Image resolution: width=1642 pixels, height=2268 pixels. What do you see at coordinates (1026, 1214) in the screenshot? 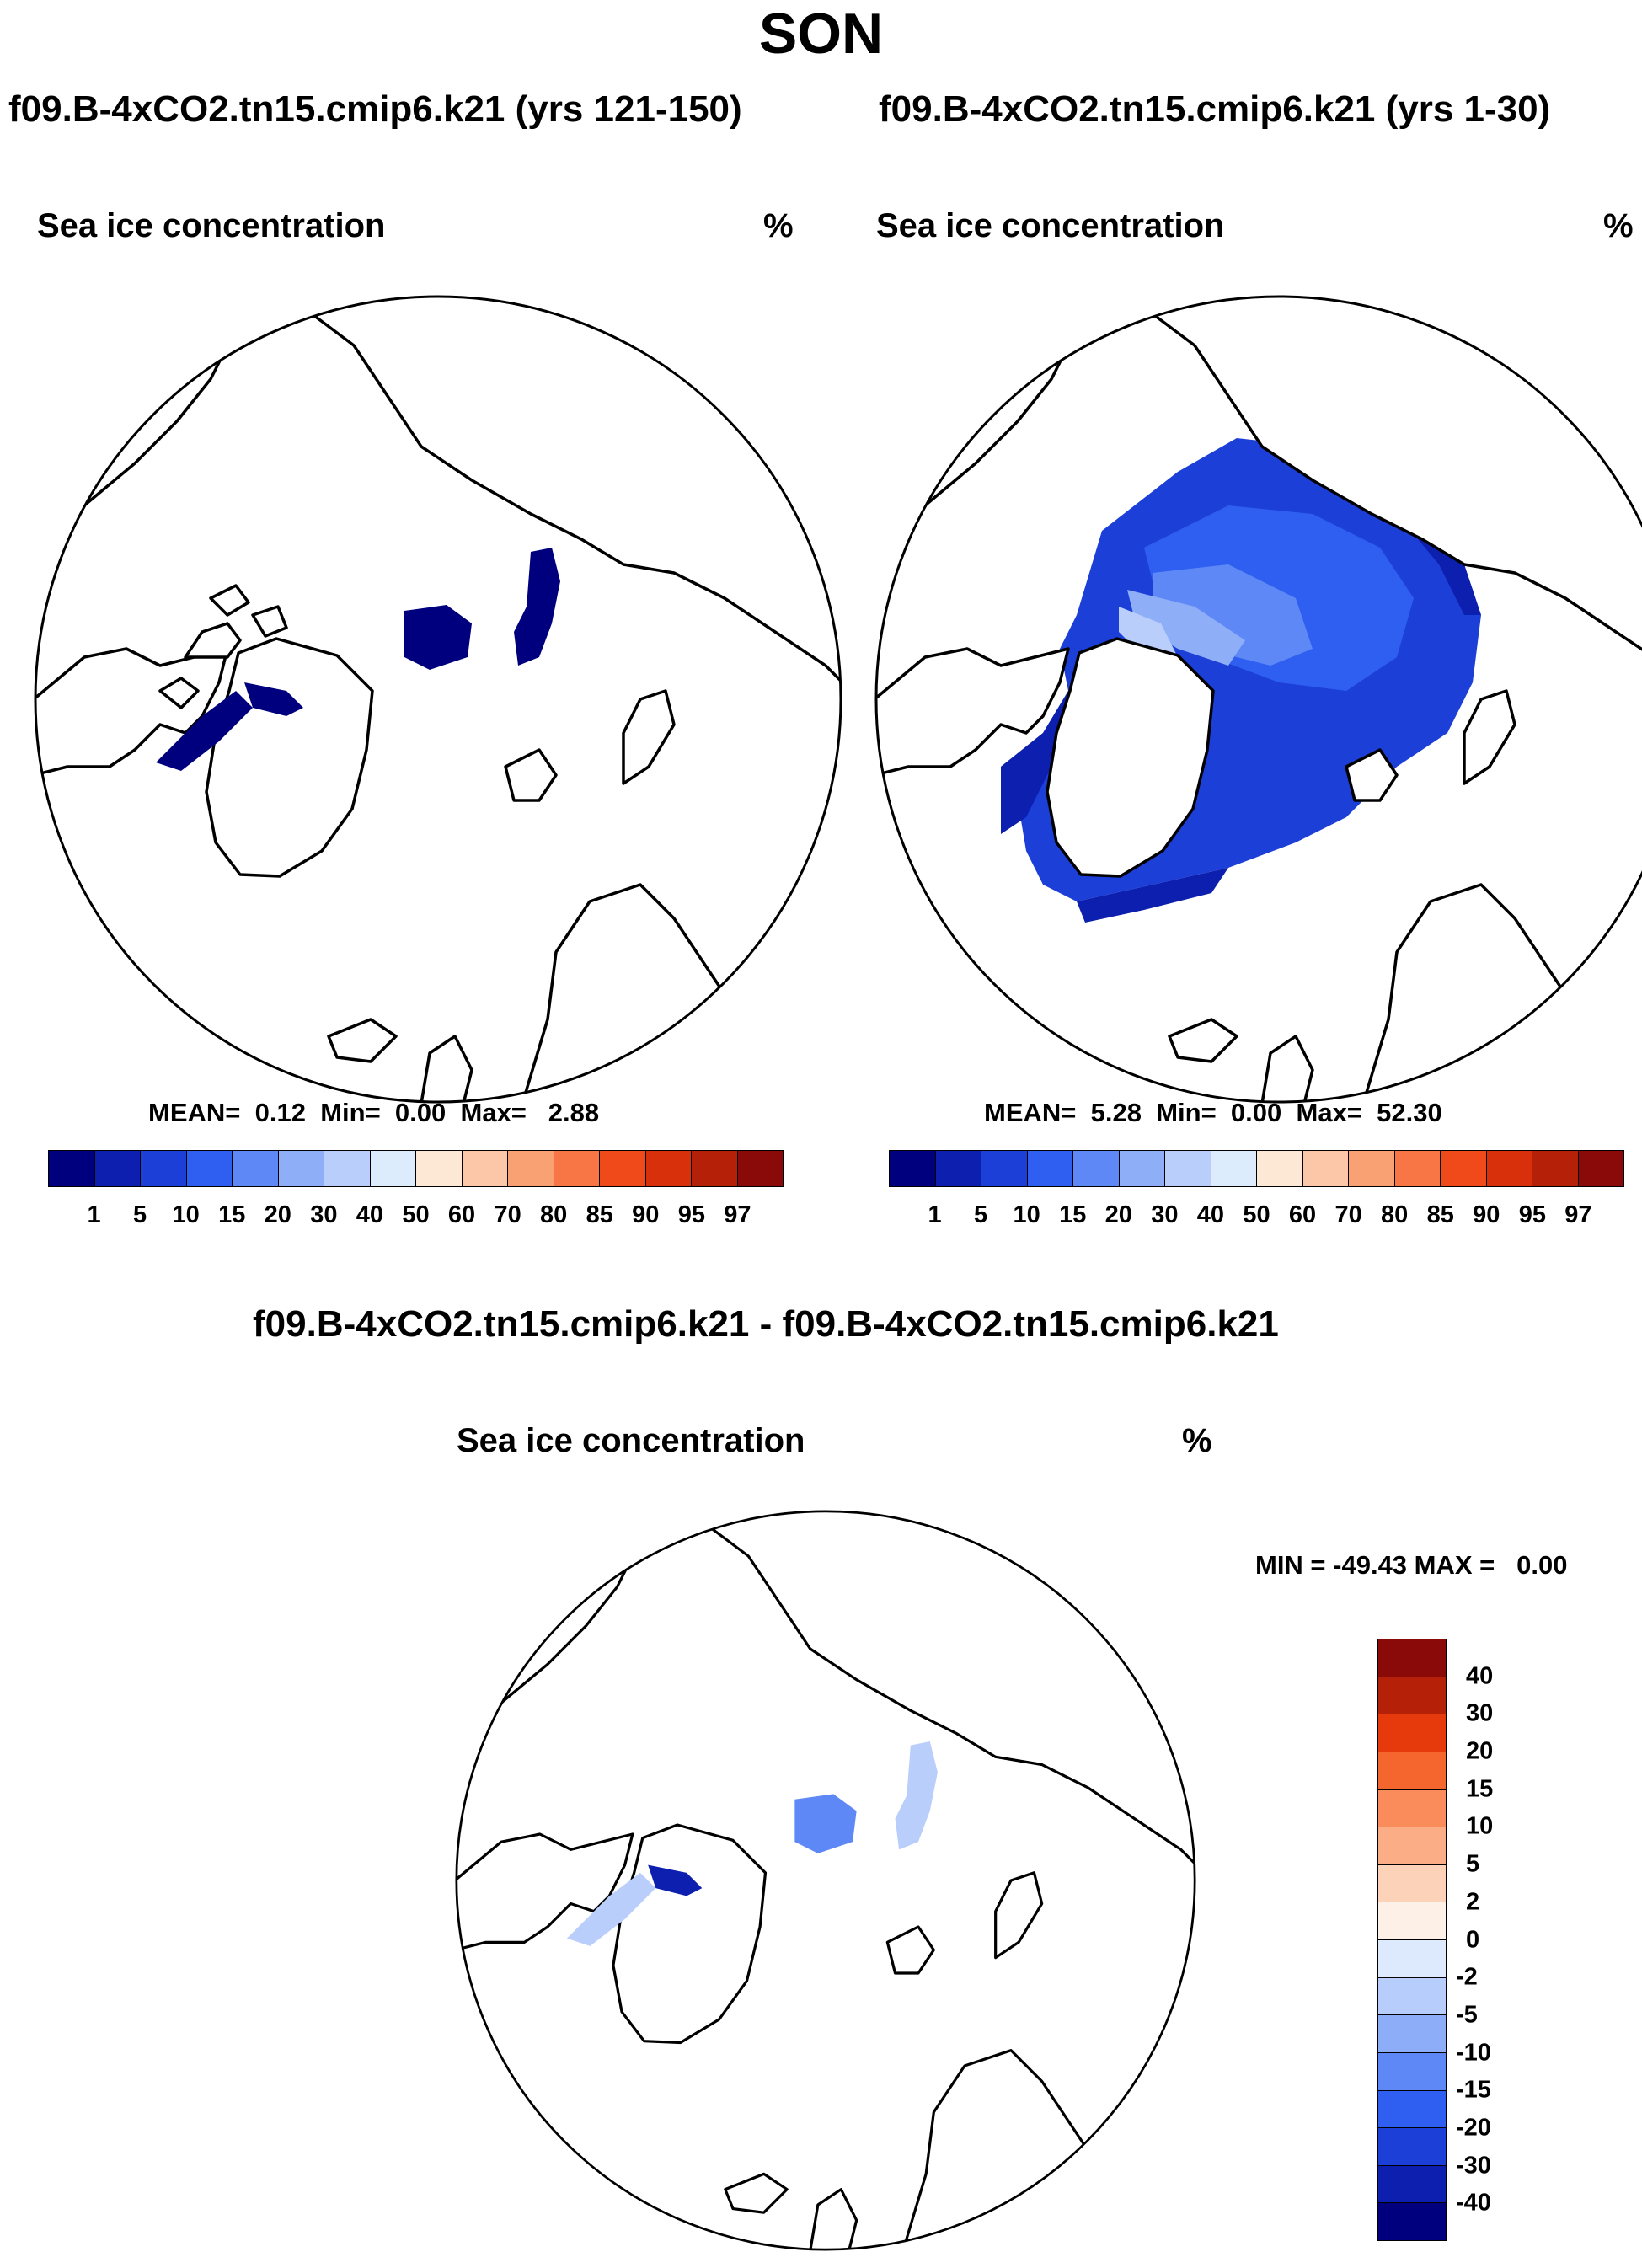
I see `panel2-colorbar-tick-label: 10` at bounding box center [1026, 1214].